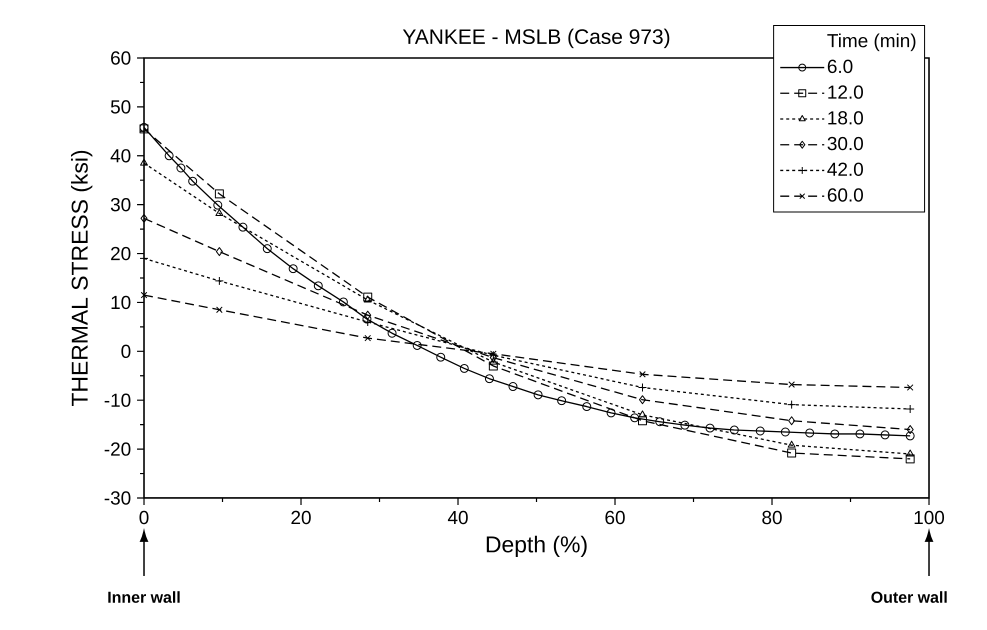 The image size is (987, 630). I want to click on y-tick-label: 20, so click(120, 253).